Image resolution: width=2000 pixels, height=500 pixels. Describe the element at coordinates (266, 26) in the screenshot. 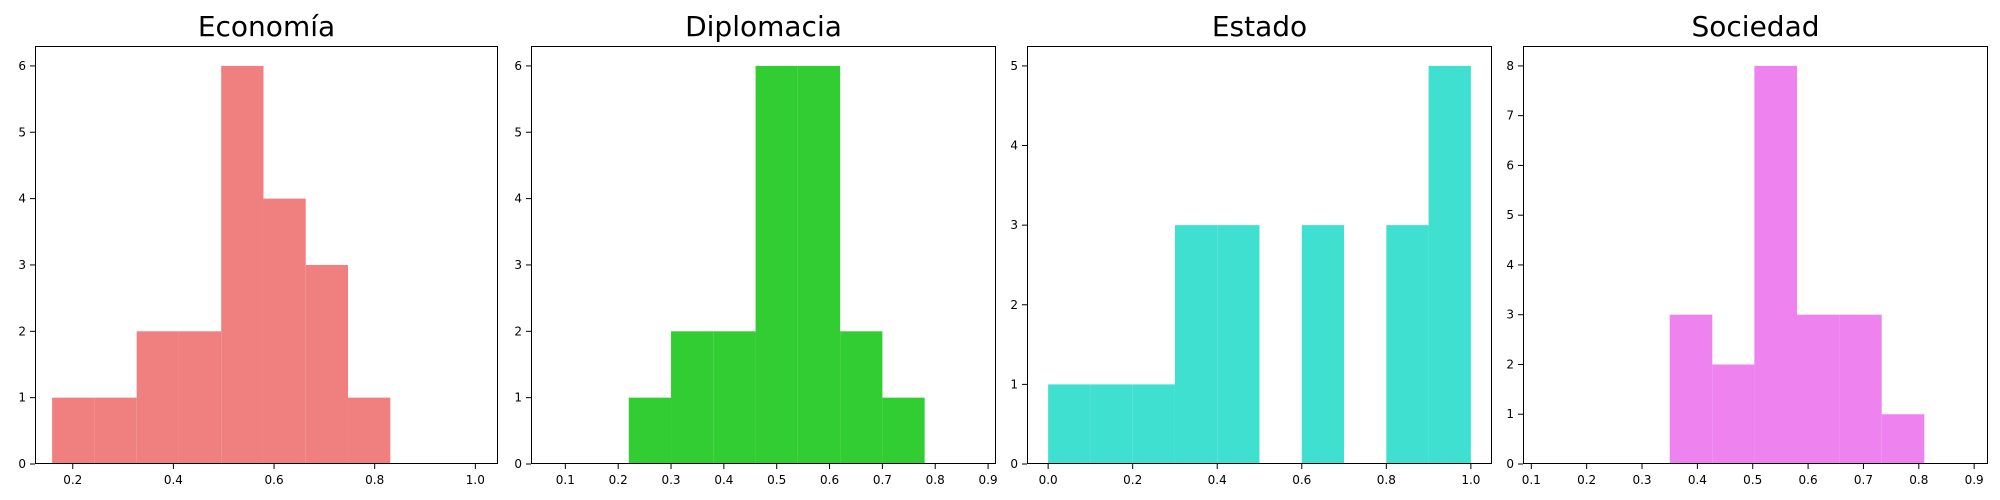

I see `panel-title: Economía` at that location.